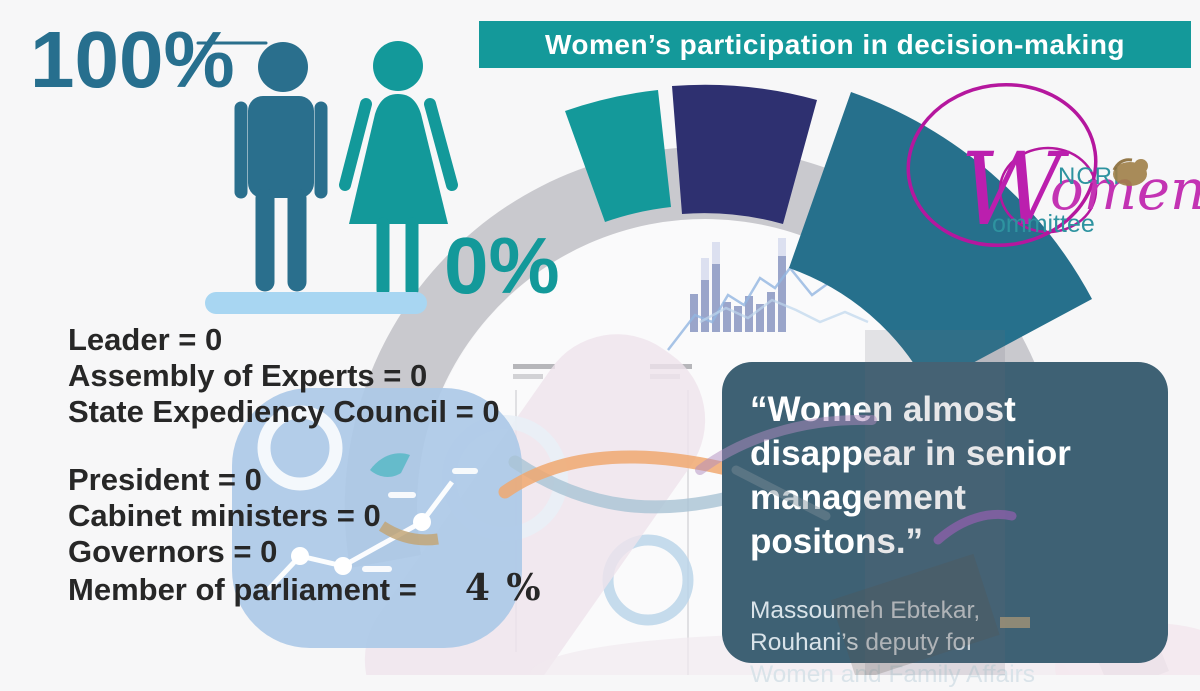 This screenshot has height=691, width=1200. I want to click on title-banner-text: Women’s participation in decision-making, so click(835, 44).